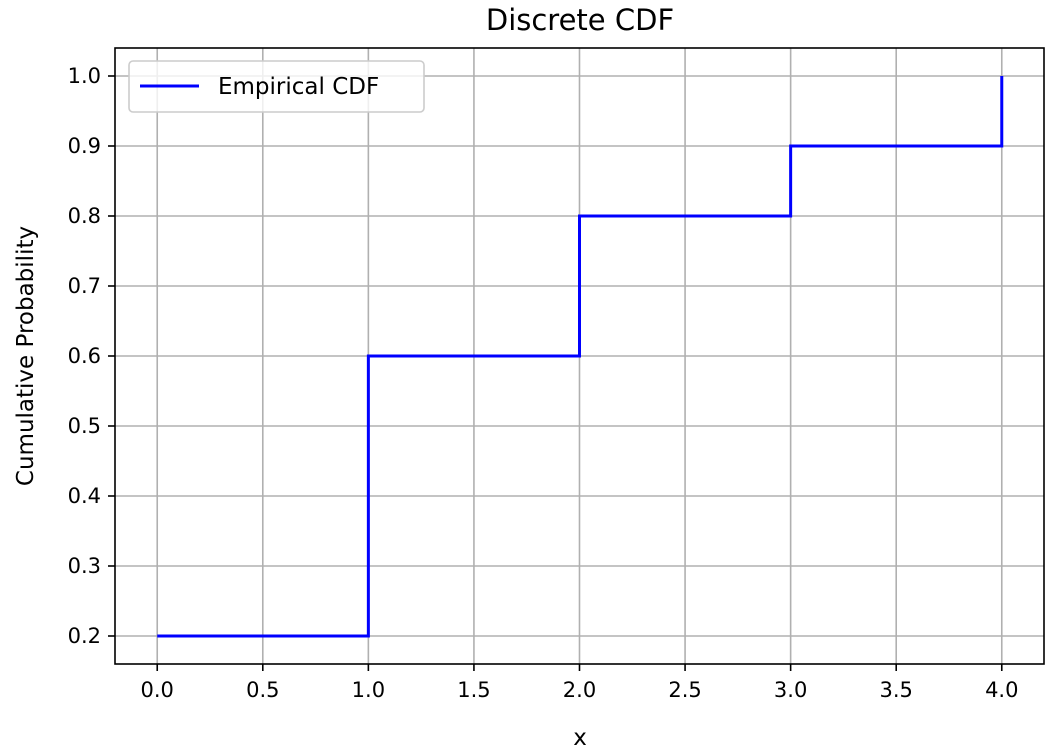 The height and width of the screenshot is (752, 1056). I want to click on x-tick-label: 1.5, so click(473, 690).